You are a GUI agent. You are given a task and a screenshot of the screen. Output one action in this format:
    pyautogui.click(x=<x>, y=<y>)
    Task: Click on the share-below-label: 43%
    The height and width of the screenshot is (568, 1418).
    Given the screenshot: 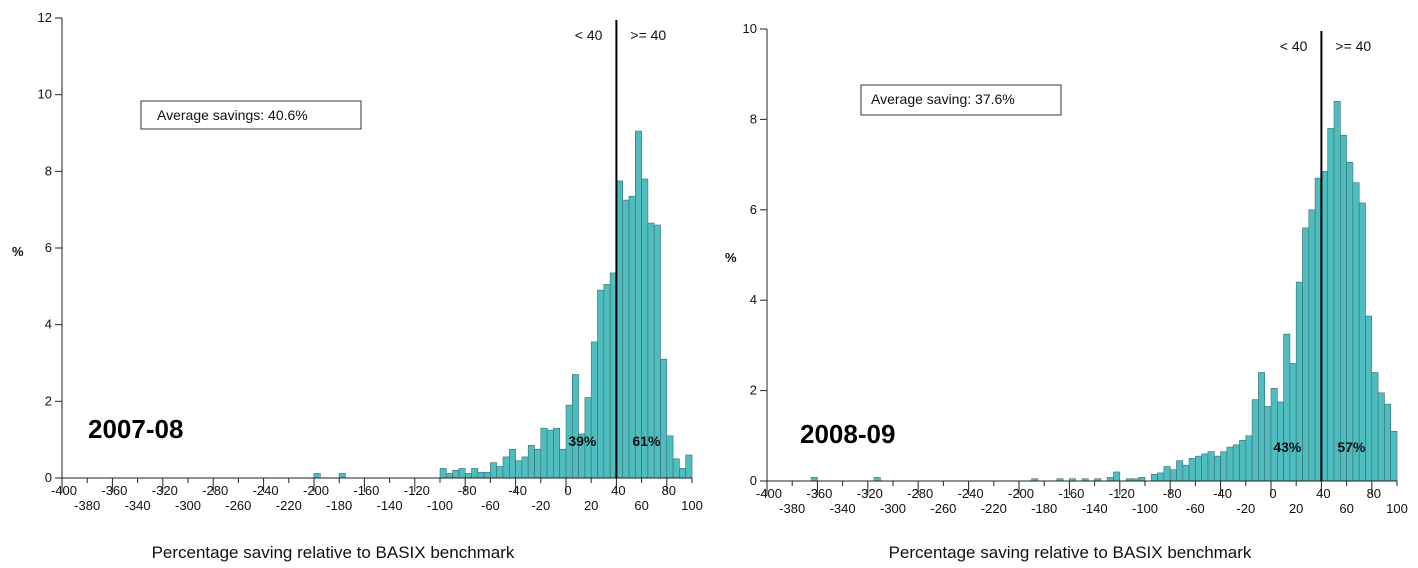 What is the action you would take?
    pyautogui.click(x=1287, y=447)
    